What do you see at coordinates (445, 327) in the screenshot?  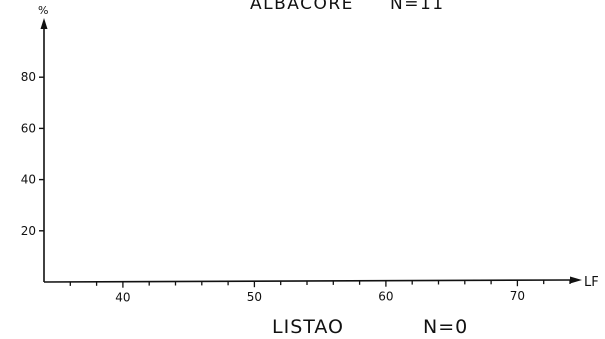 I see `panel-sample-size-listao: N=0` at bounding box center [445, 327].